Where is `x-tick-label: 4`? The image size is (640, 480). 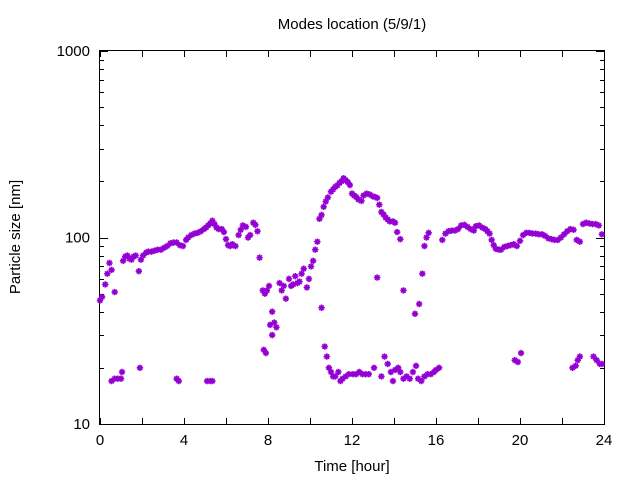 x-tick-label: 4 is located at coordinates (184, 440).